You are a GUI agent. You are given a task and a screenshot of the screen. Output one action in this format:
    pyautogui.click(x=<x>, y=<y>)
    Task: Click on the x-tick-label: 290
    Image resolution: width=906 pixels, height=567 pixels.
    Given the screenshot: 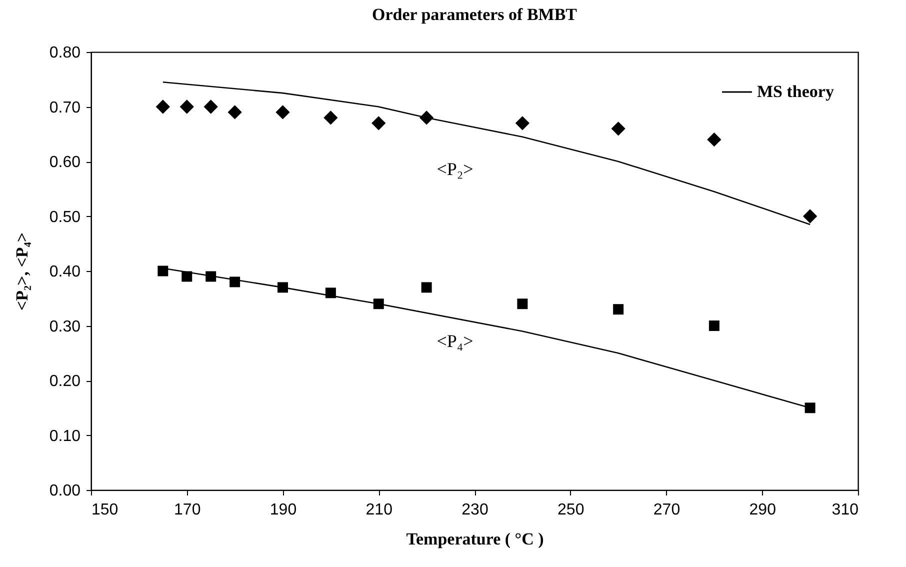 What is the action you would take?
    pyautogui.click(x=762, y=510)
    